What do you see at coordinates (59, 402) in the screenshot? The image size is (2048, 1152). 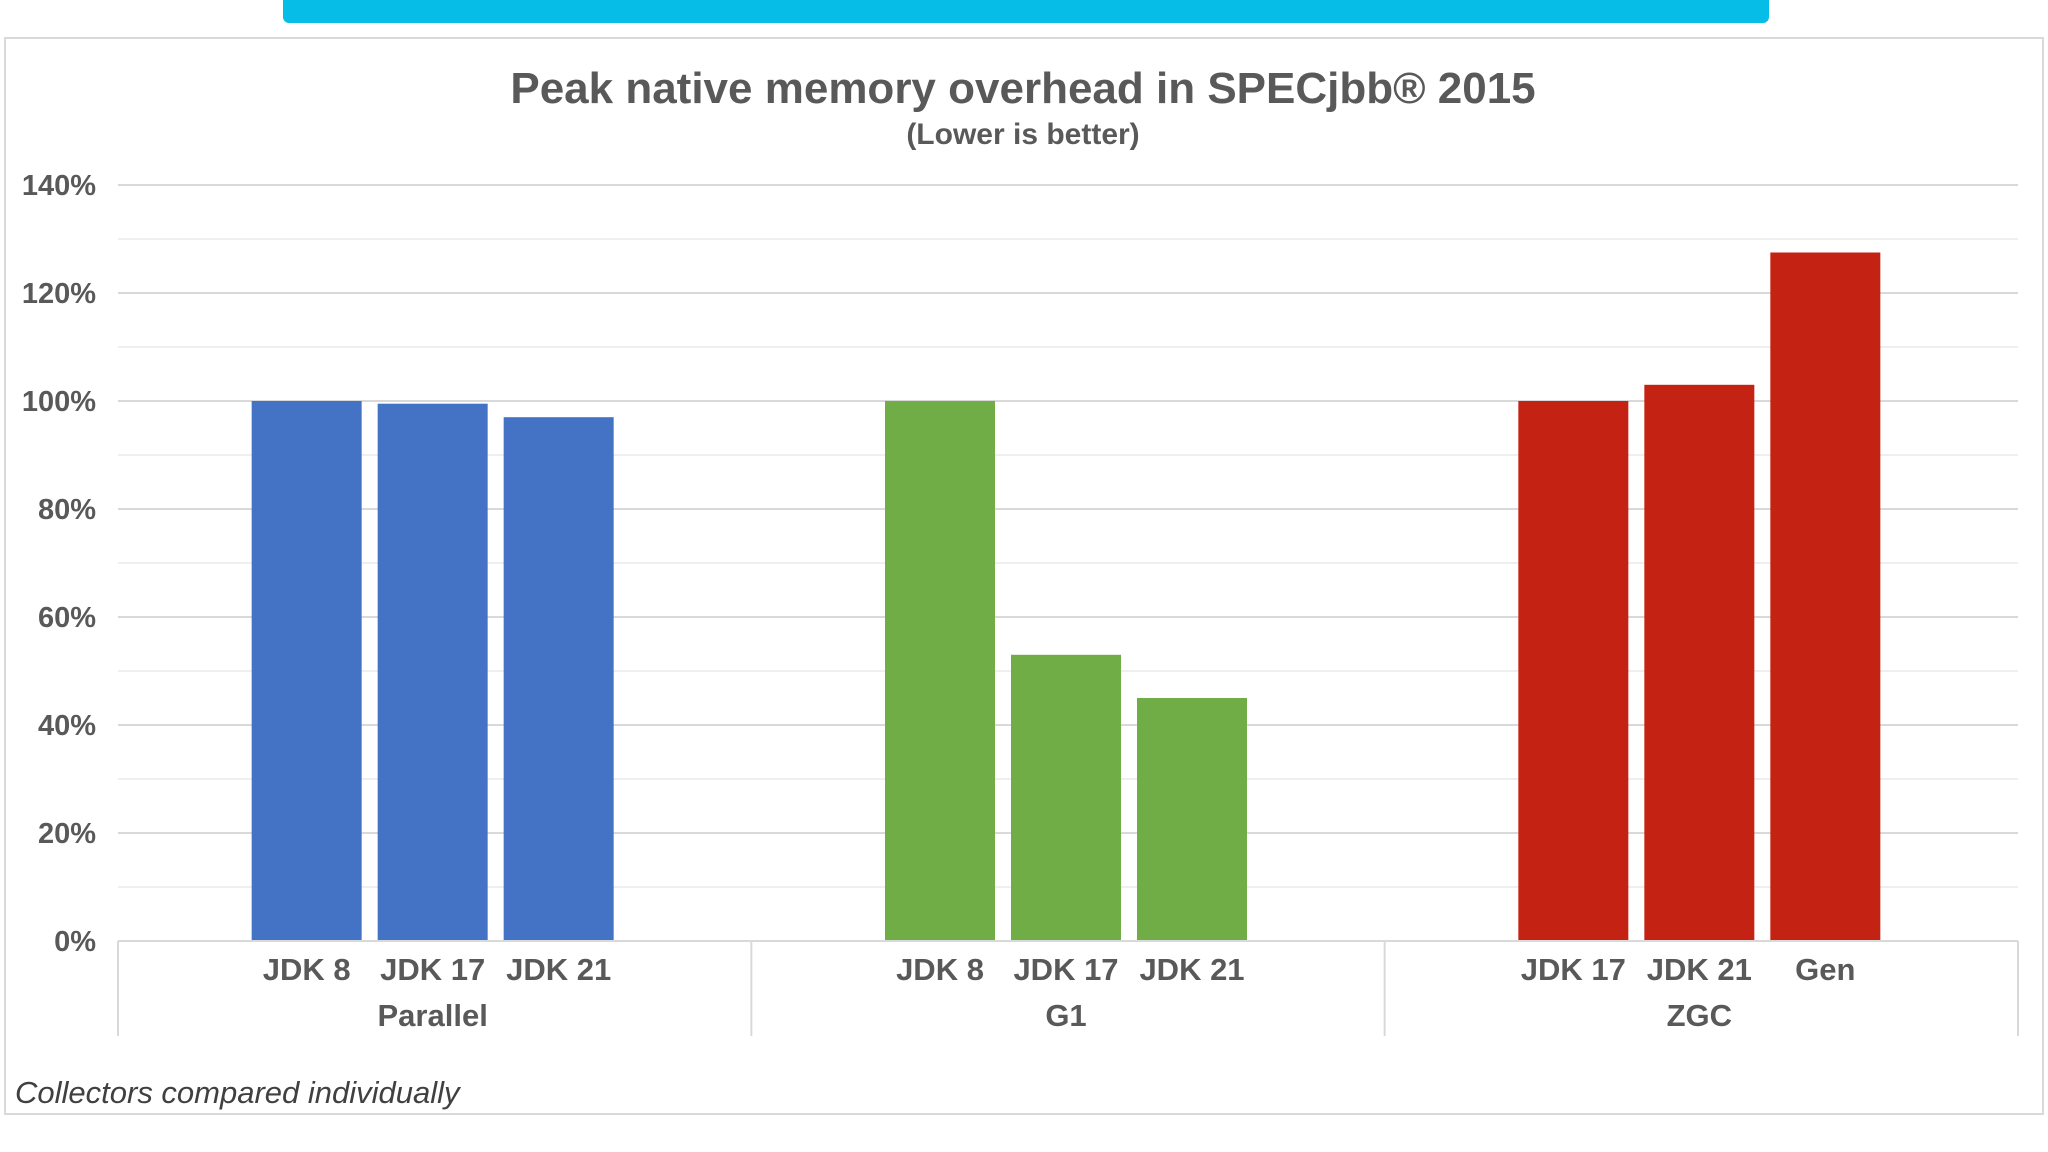 I see `y-tick-label: 100%` at bounding box center [59, 402].